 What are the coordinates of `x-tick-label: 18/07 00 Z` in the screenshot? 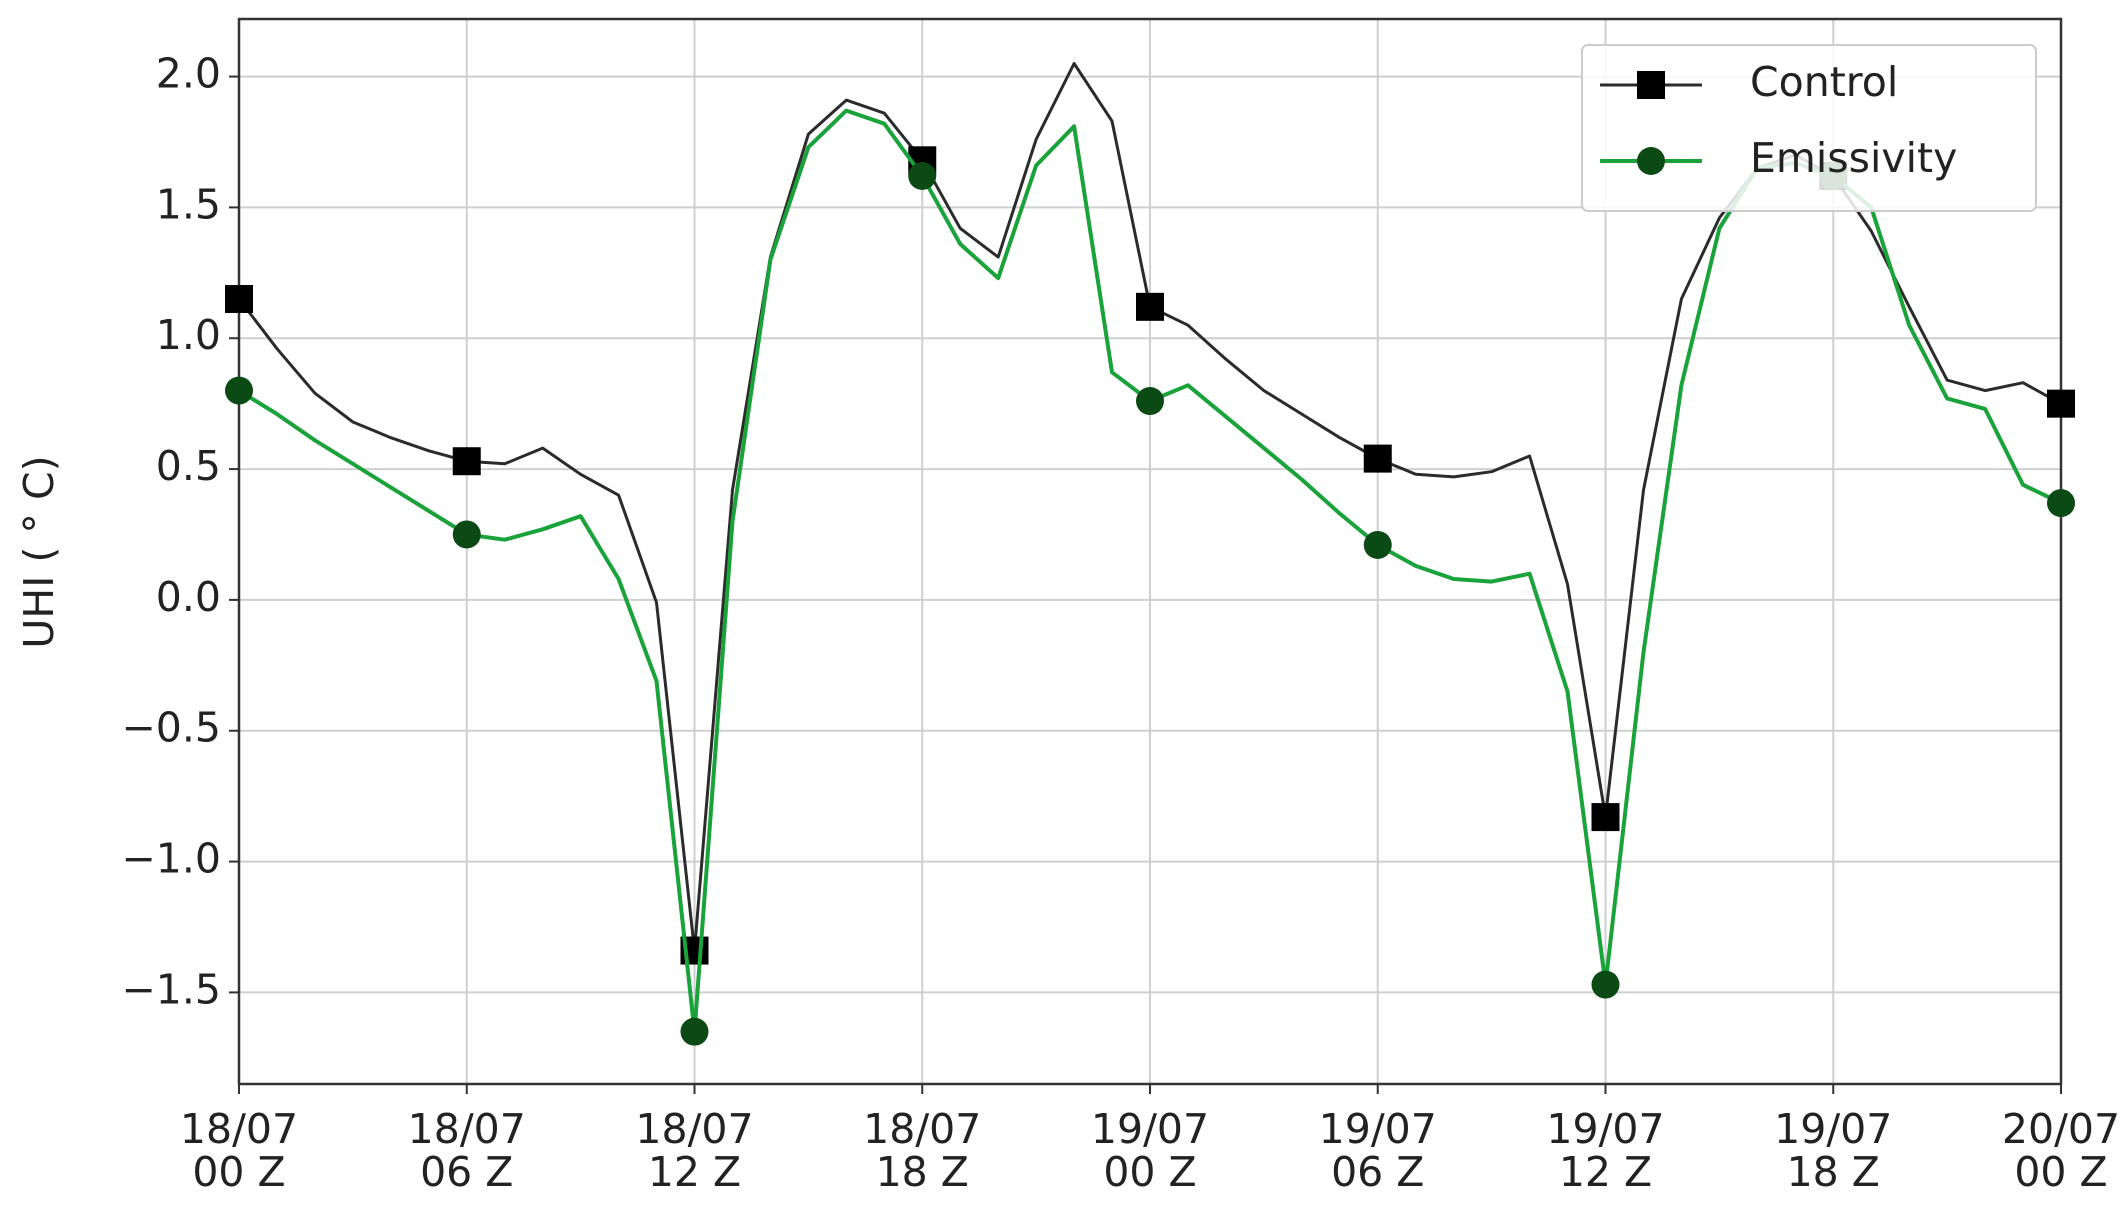 It's located at (239, 1150).